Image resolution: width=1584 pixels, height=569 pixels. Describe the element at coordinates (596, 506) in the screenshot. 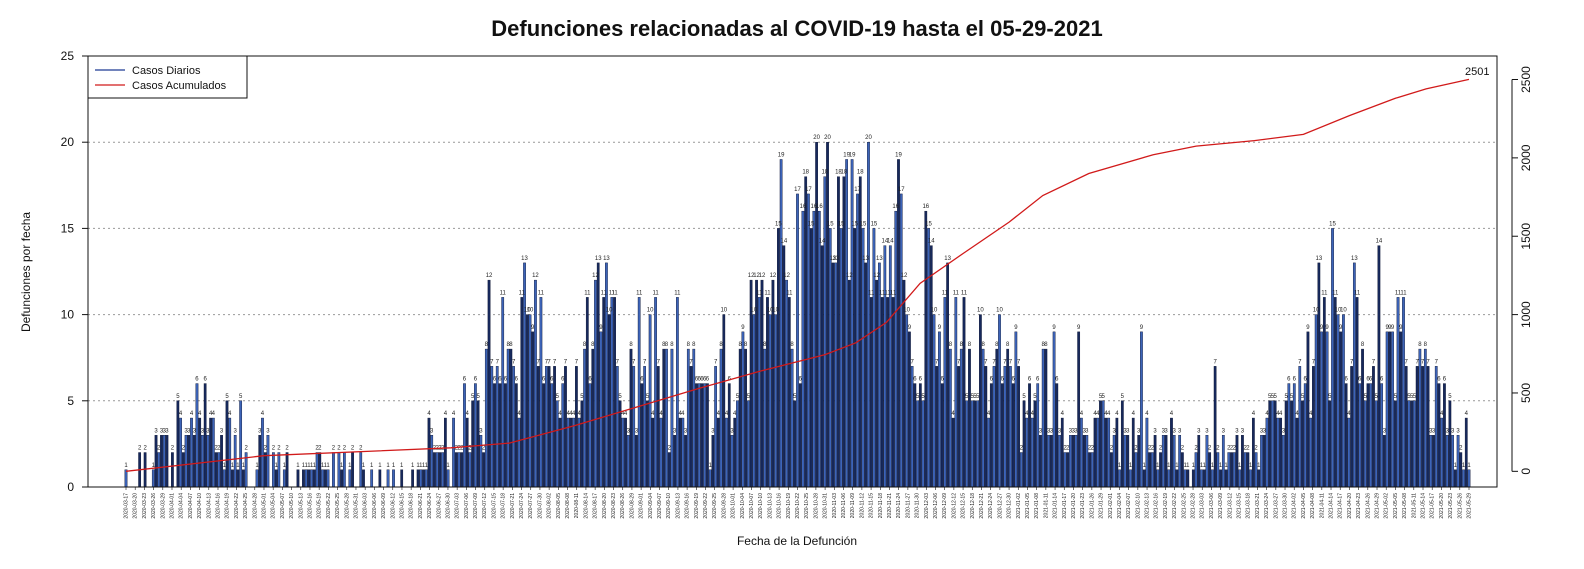

I see `x-tick-label: 2020-08-17` at that location.